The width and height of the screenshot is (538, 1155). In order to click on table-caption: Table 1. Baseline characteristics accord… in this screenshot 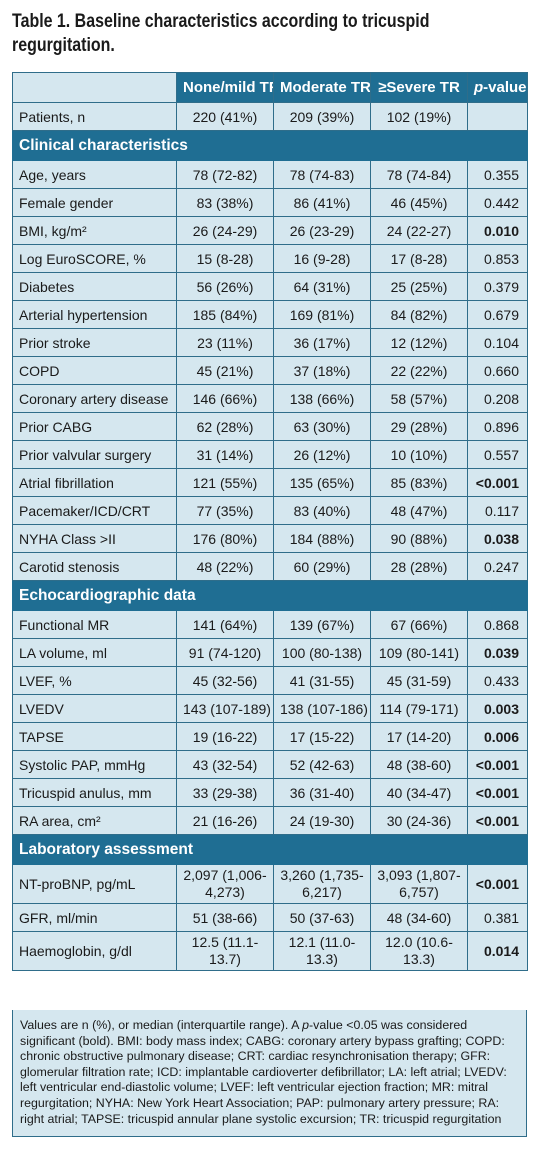, I will do `click(221, 33)`.